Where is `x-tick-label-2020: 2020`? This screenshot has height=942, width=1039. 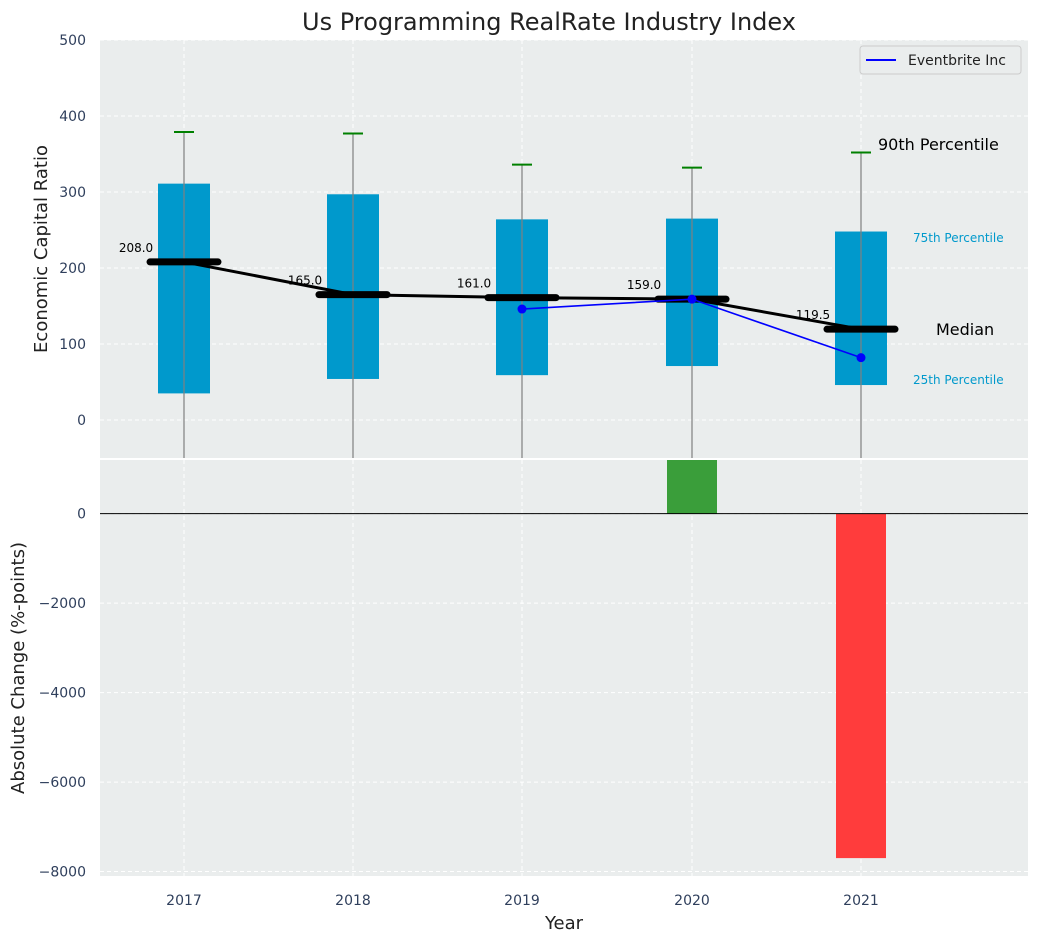
x-tick-label-2020: 2020 is located at coordinates (692, 901).